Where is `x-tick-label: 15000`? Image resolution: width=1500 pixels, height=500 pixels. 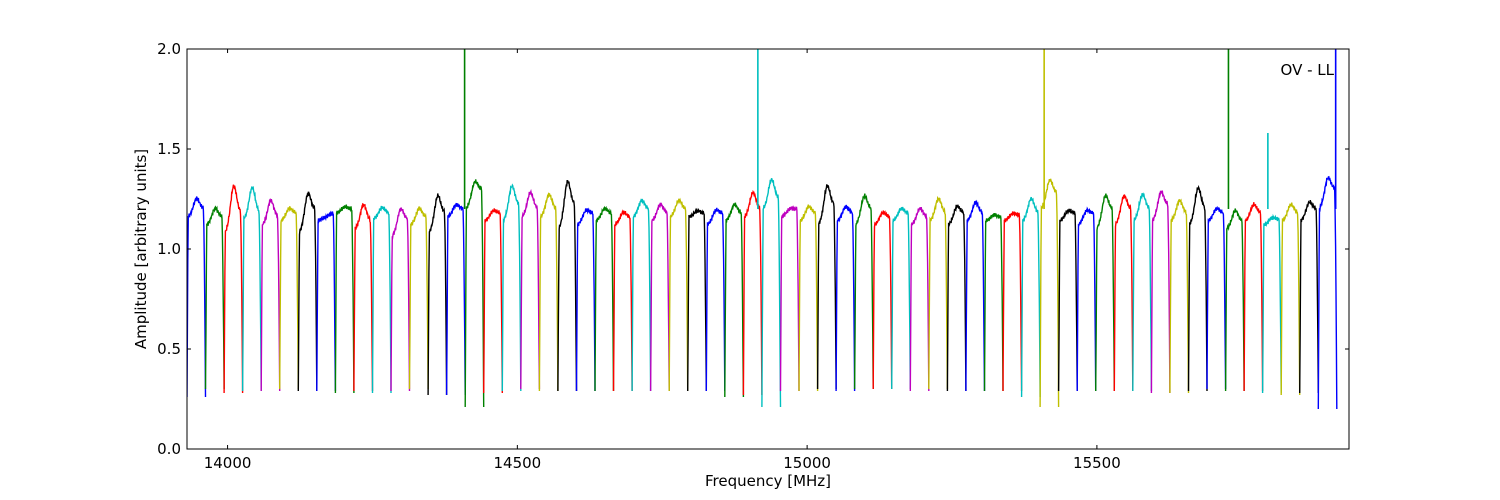 x-tick-label: 15000 is located at coordinates (807, 463).